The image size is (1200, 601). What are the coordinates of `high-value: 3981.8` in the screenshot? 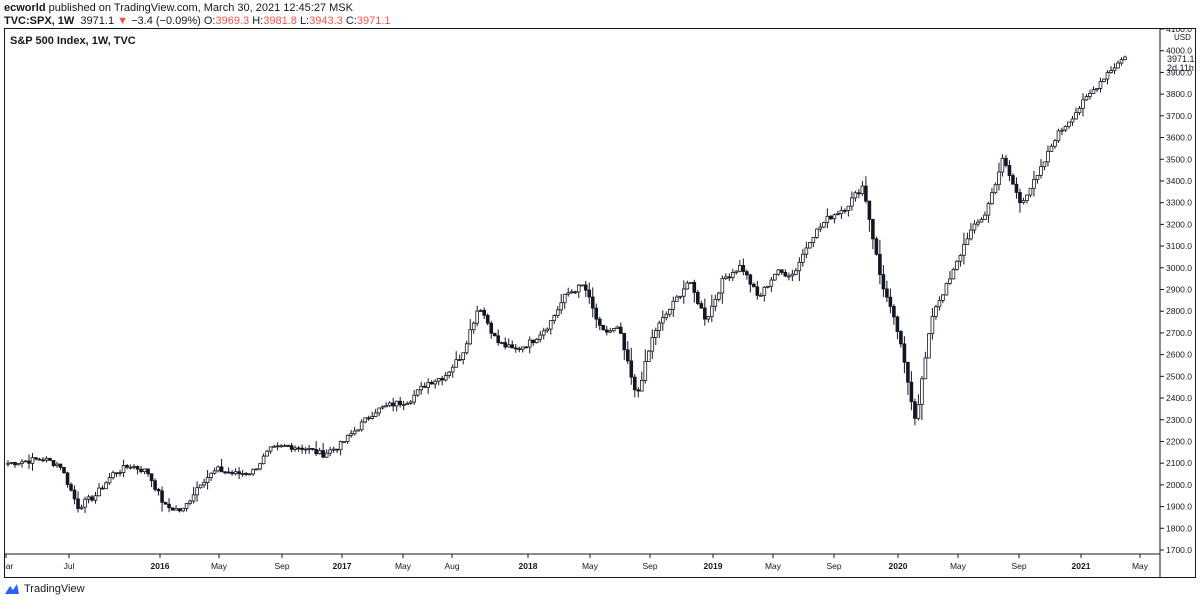 It's located at (280, 21).